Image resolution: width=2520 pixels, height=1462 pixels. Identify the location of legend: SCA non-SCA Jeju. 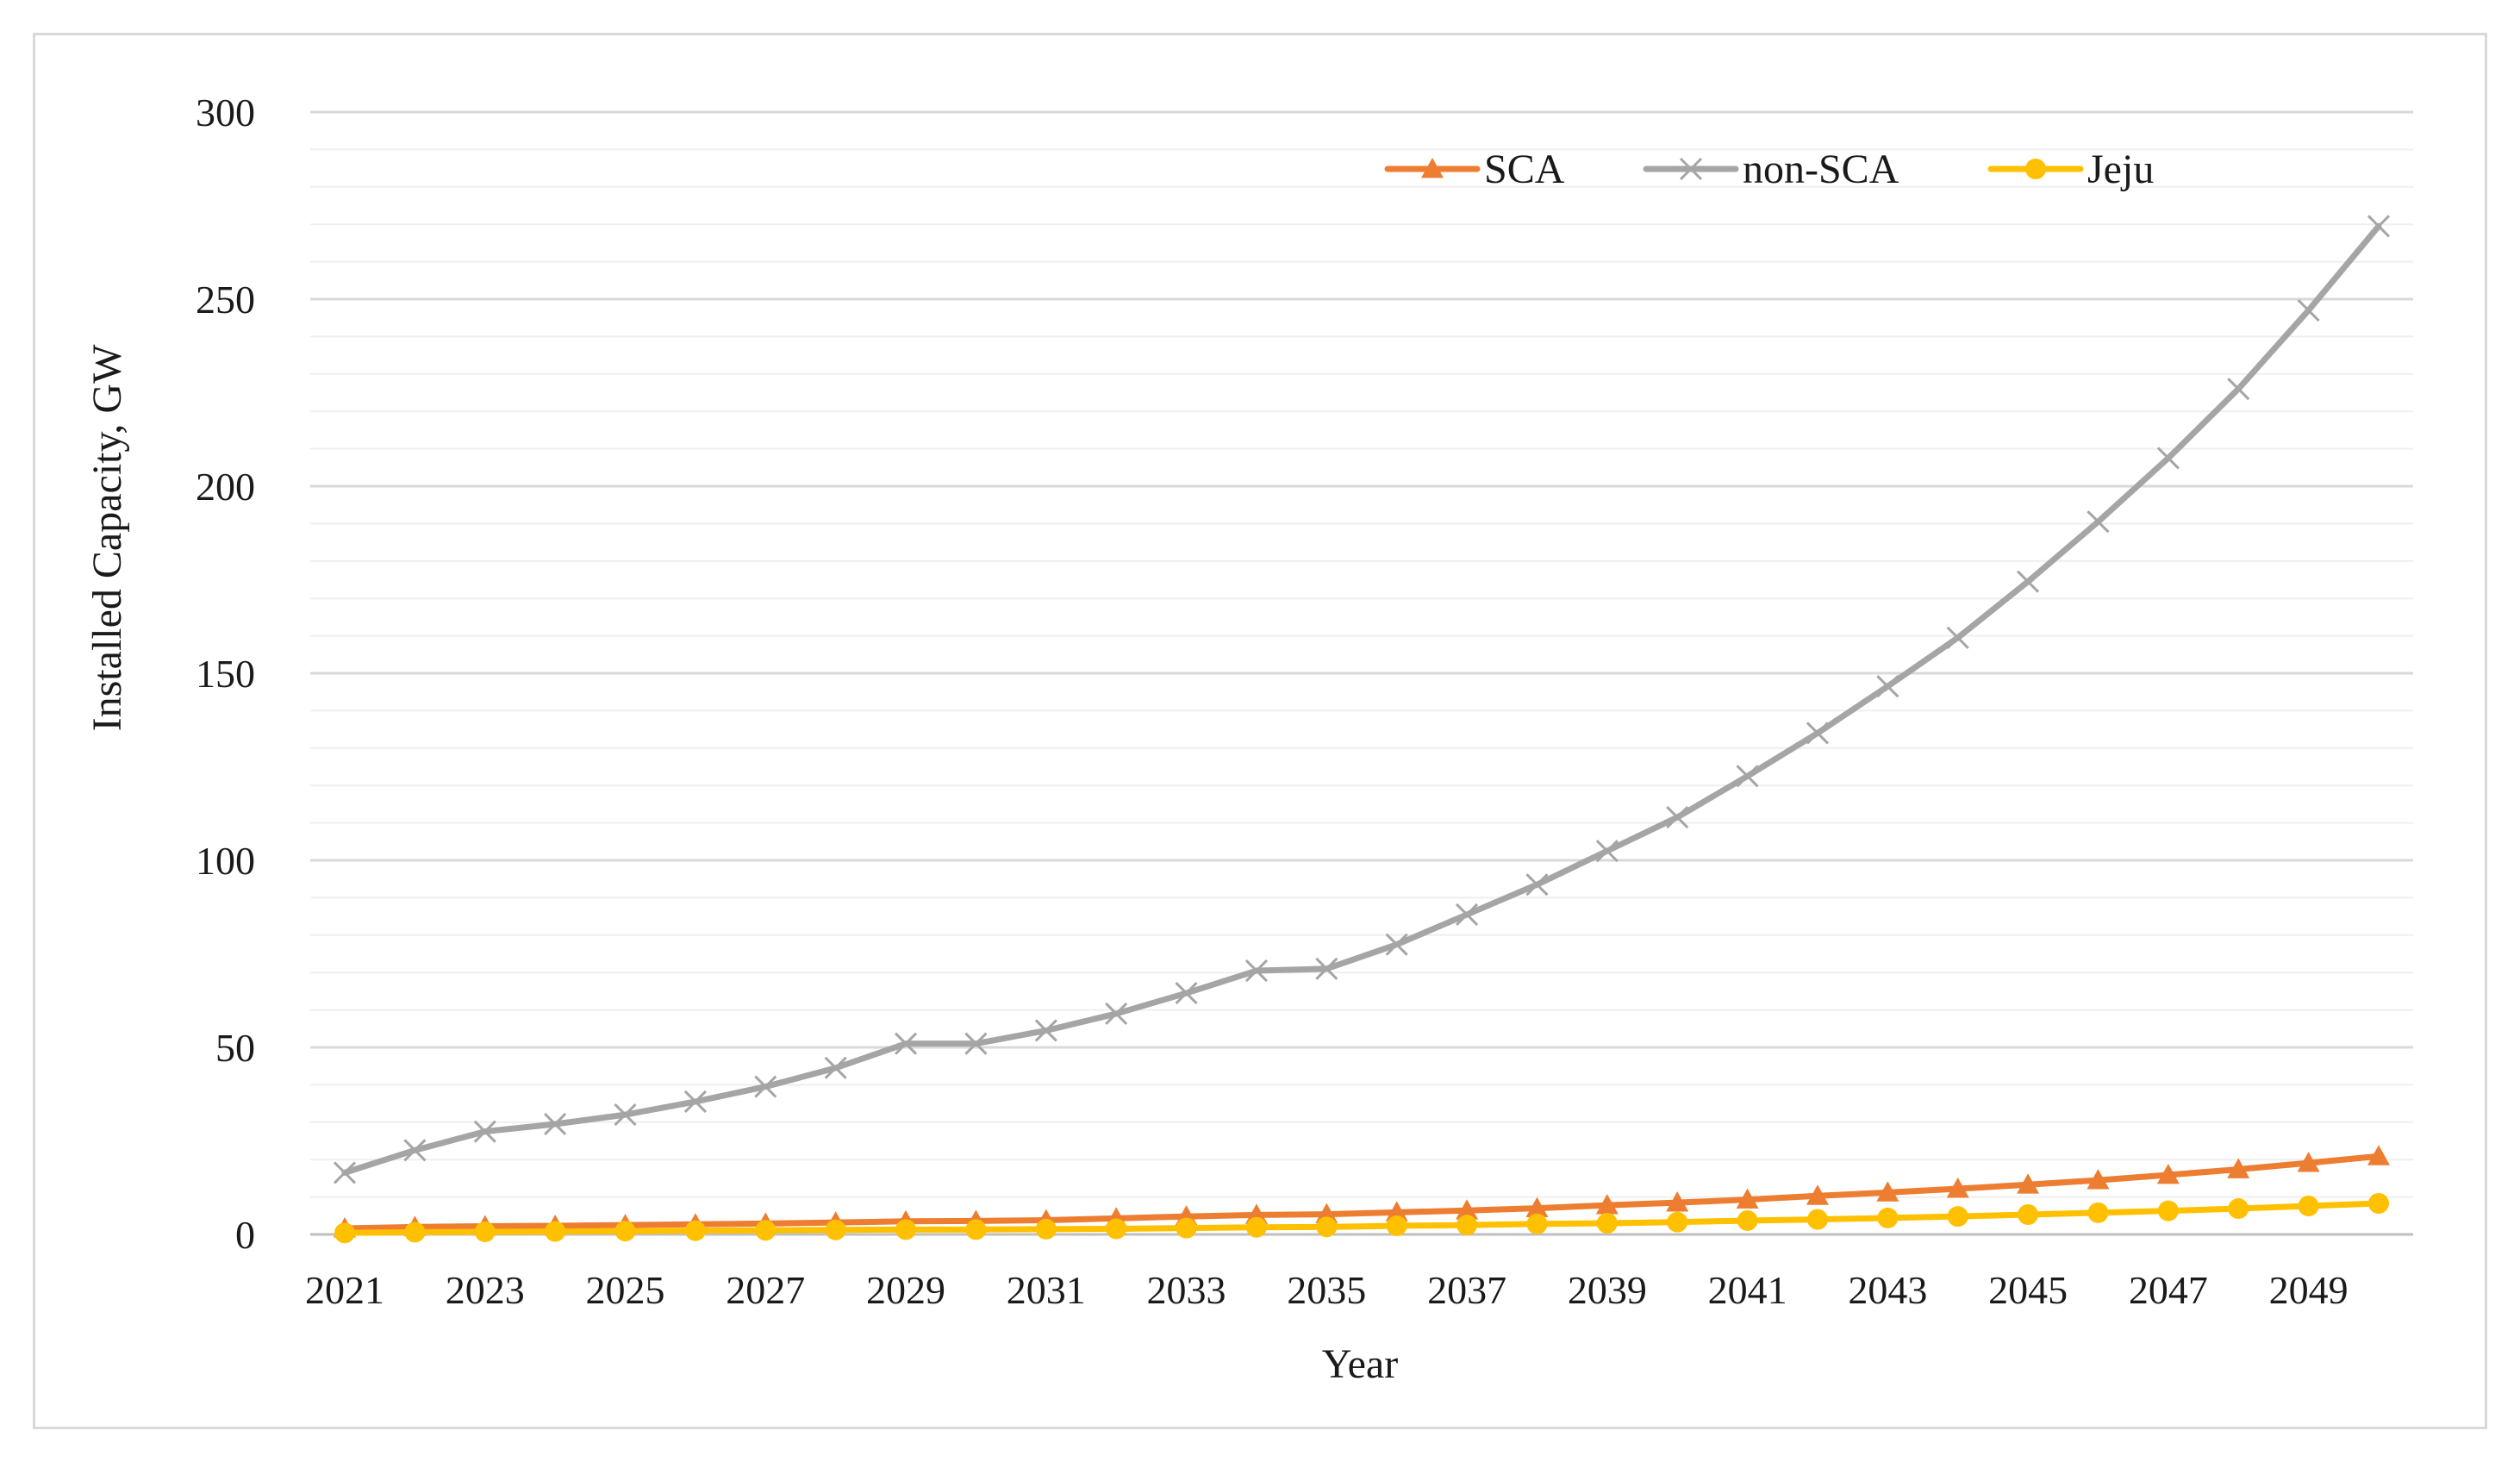
(1769, 169).